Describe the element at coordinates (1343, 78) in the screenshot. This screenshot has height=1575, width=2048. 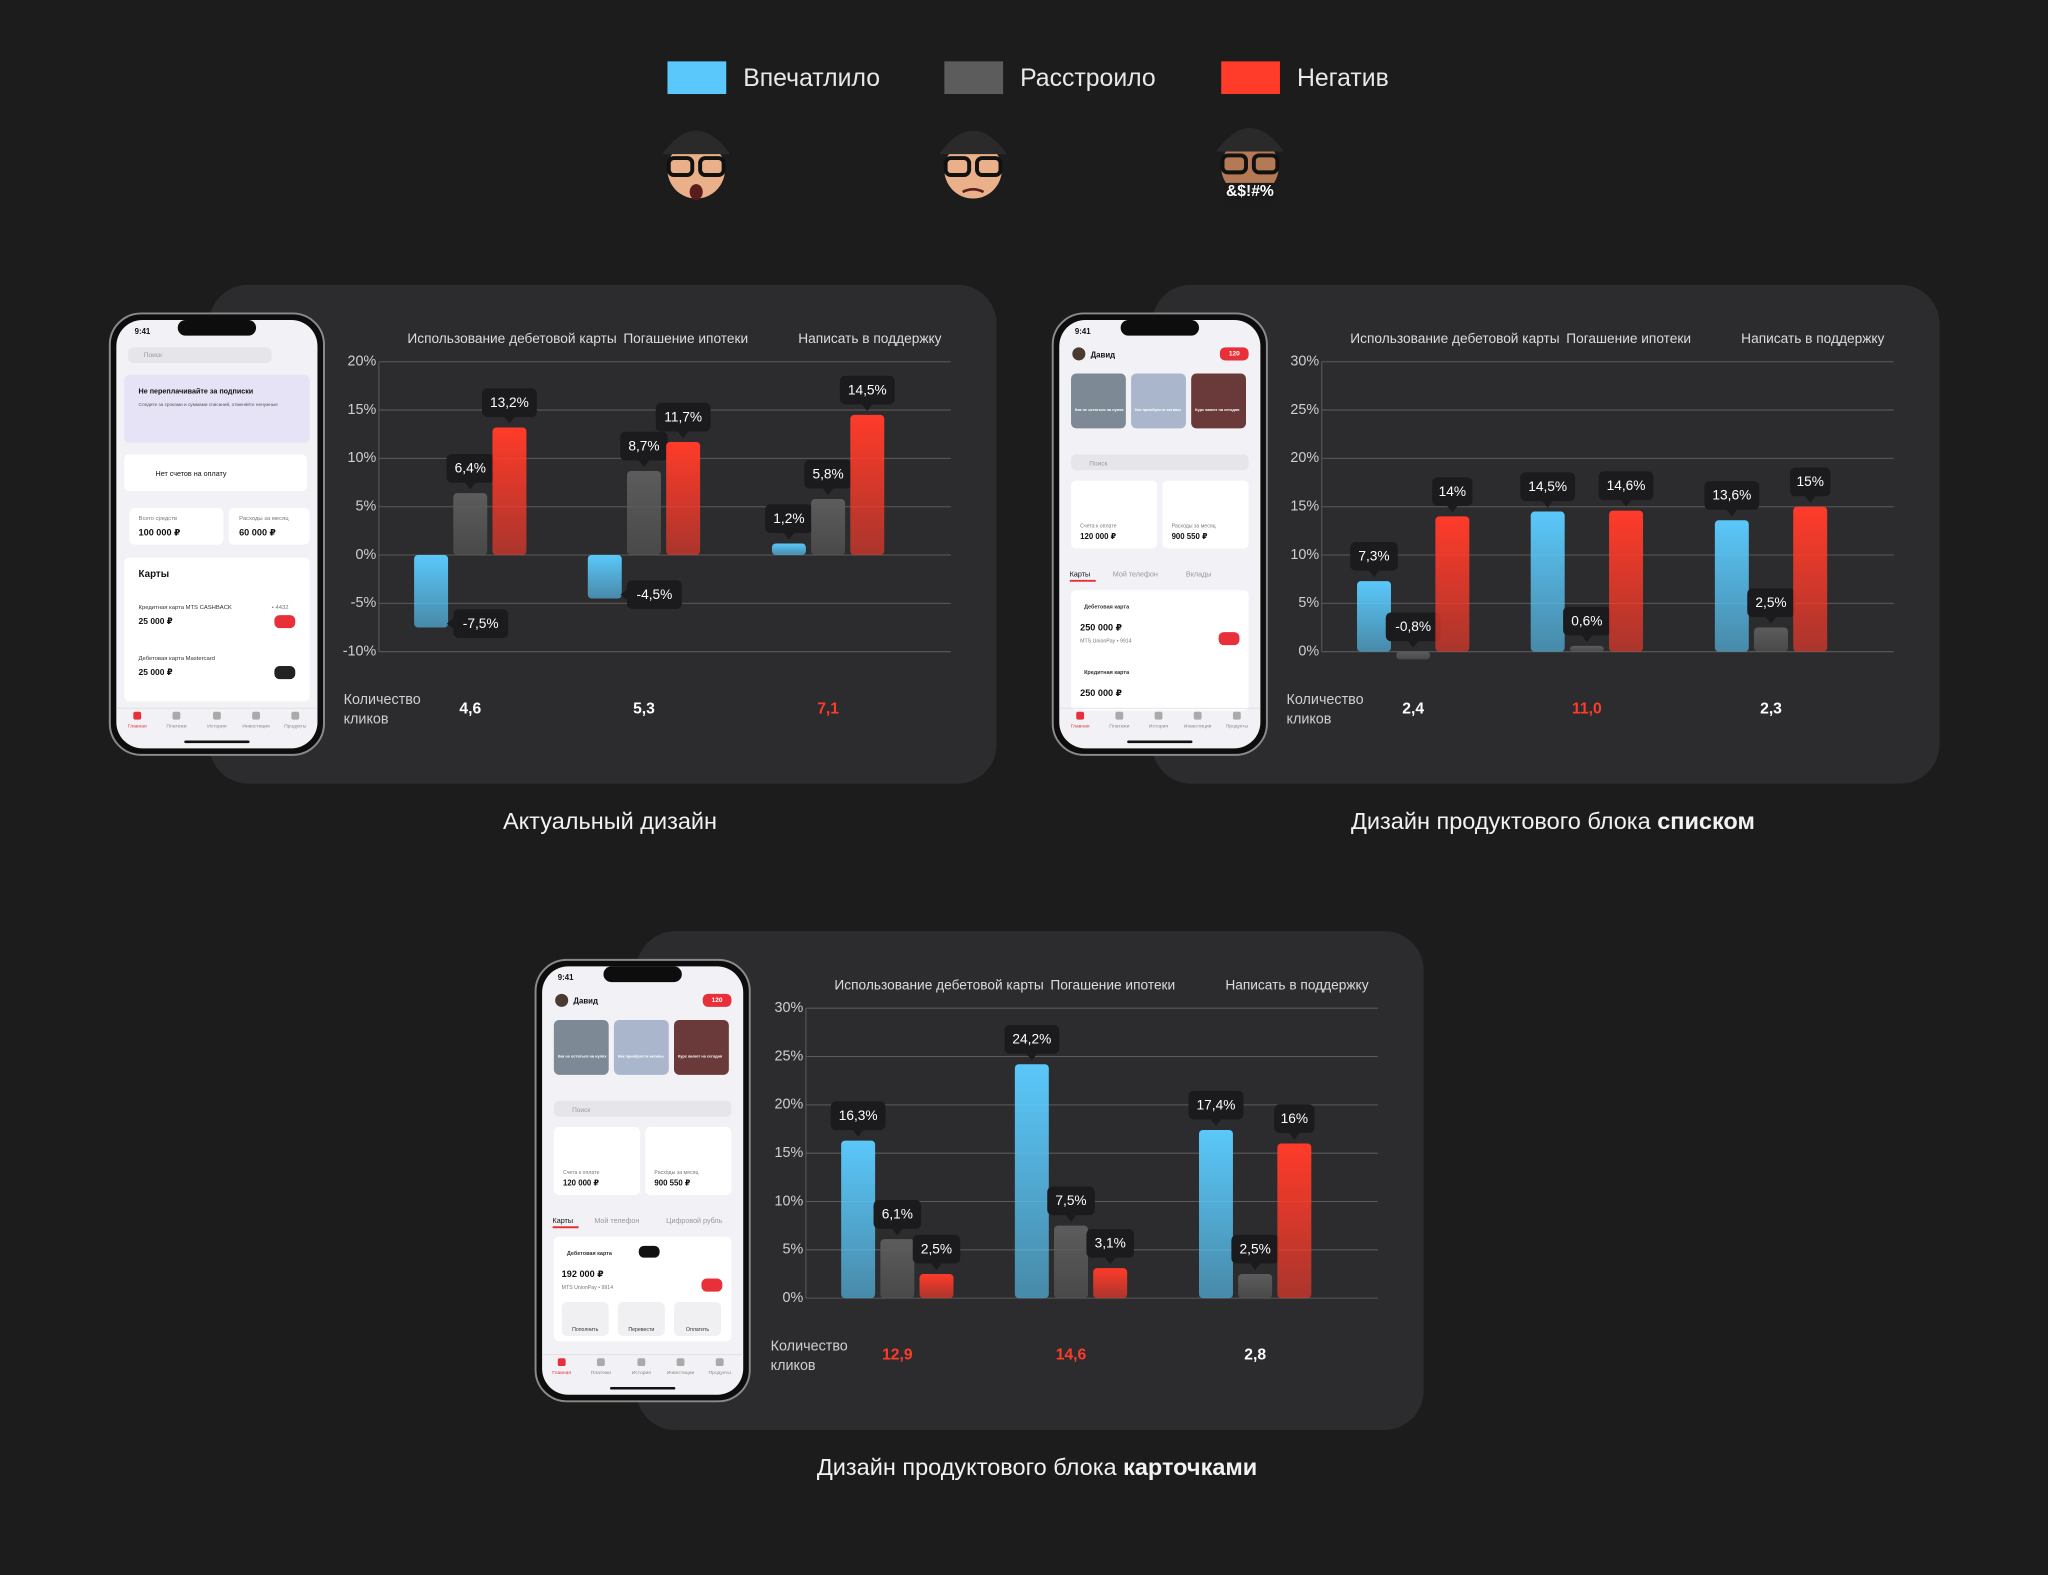
I see `legend-label: Негатив` at that location.